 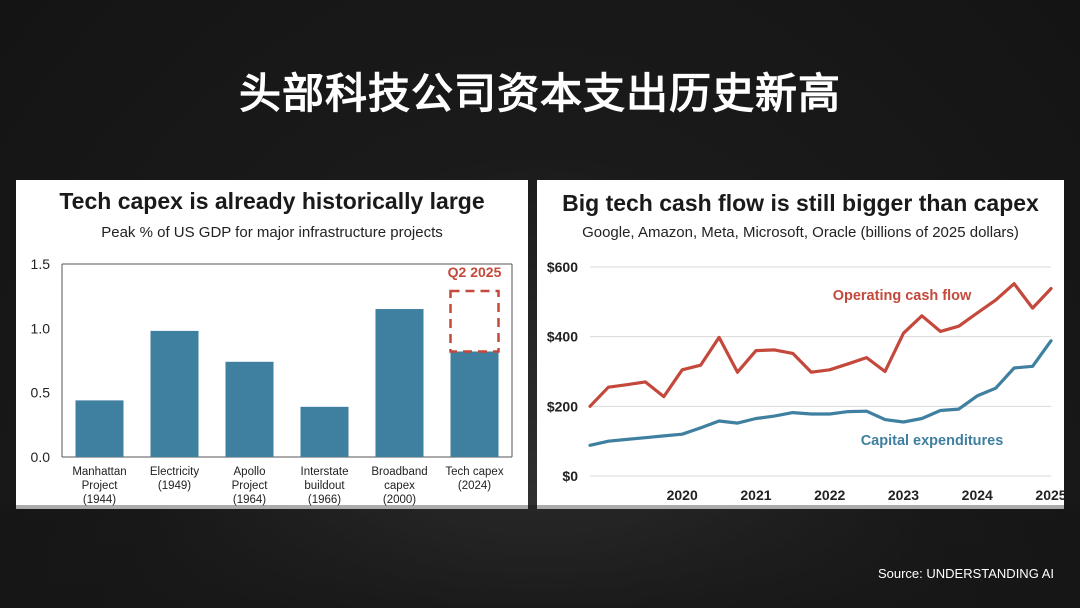 I want to click on x-tick-label: (1966), so click(x=324, y=500).